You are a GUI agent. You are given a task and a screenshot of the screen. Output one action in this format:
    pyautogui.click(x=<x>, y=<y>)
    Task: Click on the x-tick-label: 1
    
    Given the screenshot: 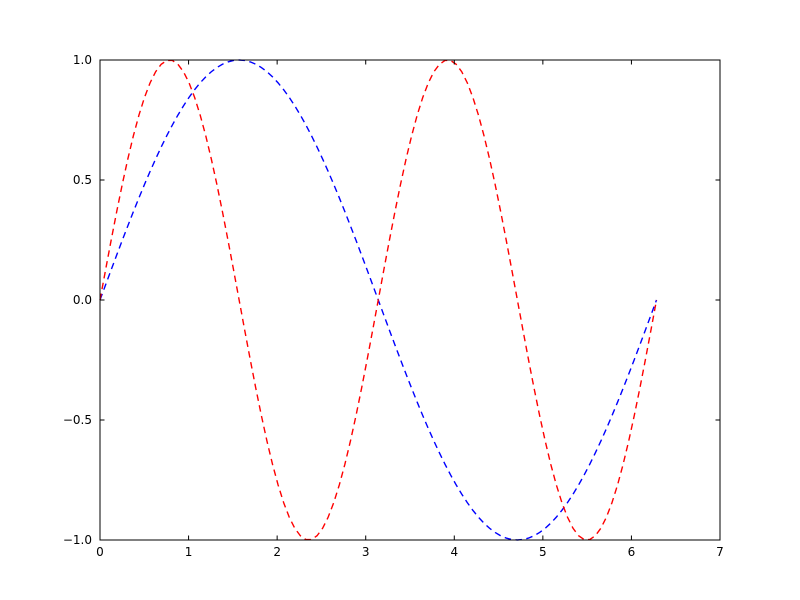 What is the action you would take?
    pyautogui.click(x=189, y=552)
    